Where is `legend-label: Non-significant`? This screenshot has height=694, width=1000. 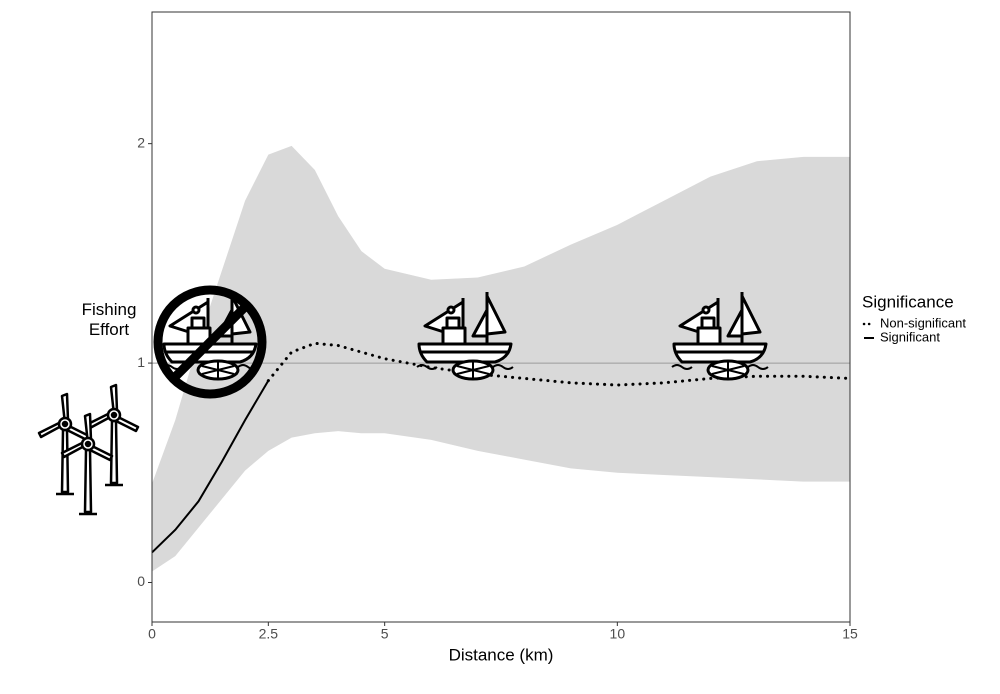
legend-label: Non-significant is located at coordinates (923, 322).